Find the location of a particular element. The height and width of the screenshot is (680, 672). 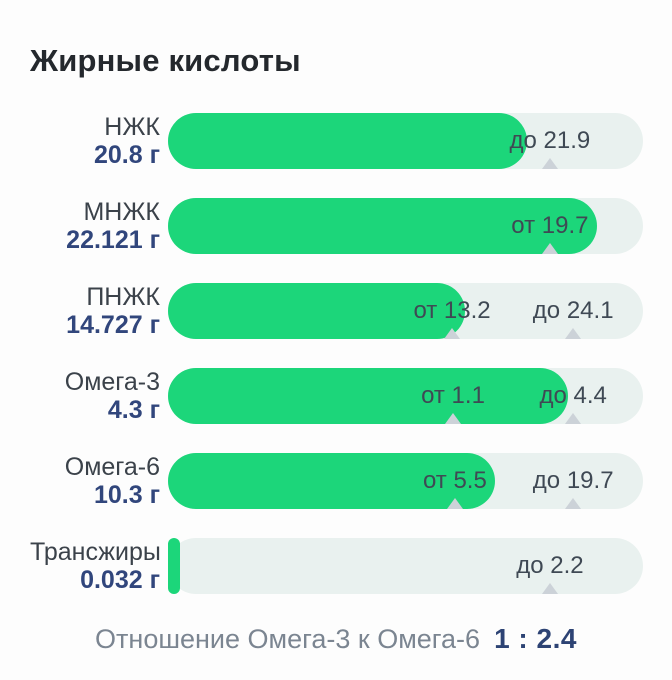

threshold-label: до 2.2 is located at coordinates (550, 565).